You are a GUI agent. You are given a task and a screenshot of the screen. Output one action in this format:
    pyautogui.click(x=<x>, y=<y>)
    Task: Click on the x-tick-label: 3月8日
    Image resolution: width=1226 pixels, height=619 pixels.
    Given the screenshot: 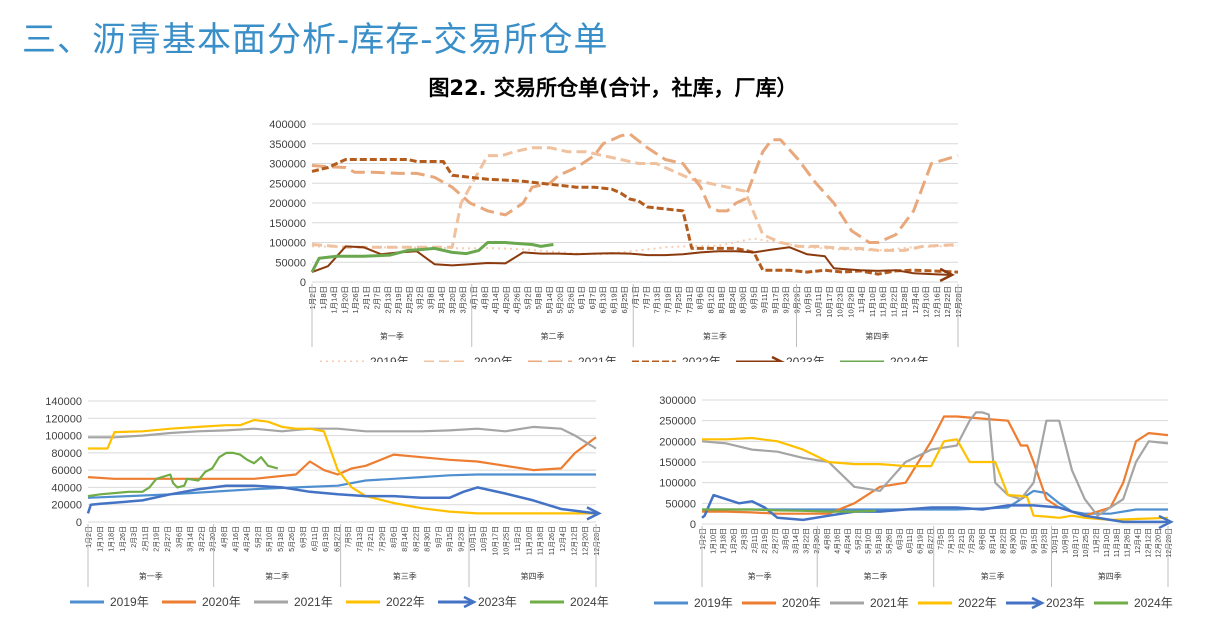 What is the action you would take?
    pyautogui.click(x=430, y=297)
    